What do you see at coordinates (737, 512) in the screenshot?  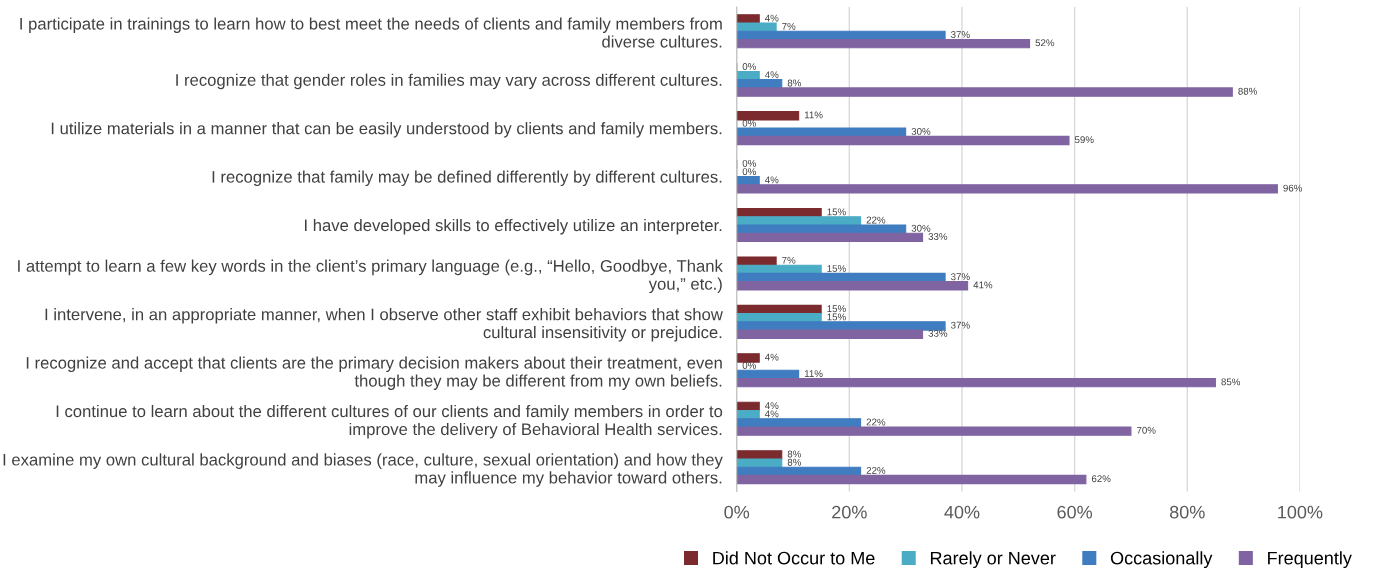 I see `x-tick-label: 0%` at bounding box center [737, 512].